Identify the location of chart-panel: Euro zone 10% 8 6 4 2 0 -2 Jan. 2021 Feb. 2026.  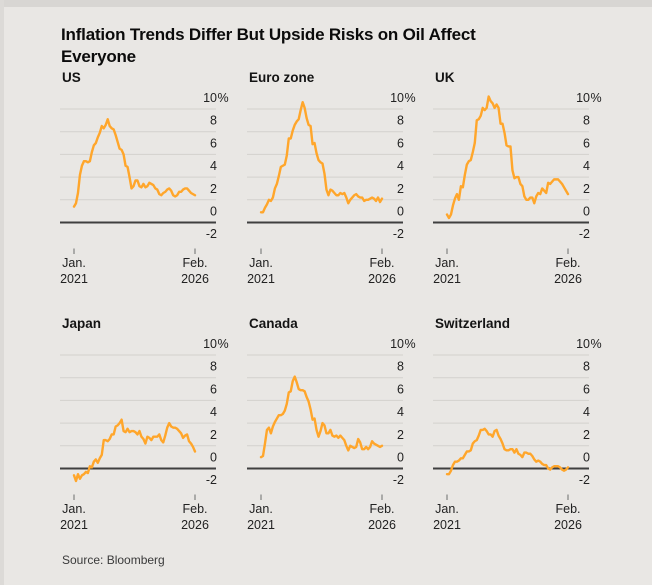
(343, 176).